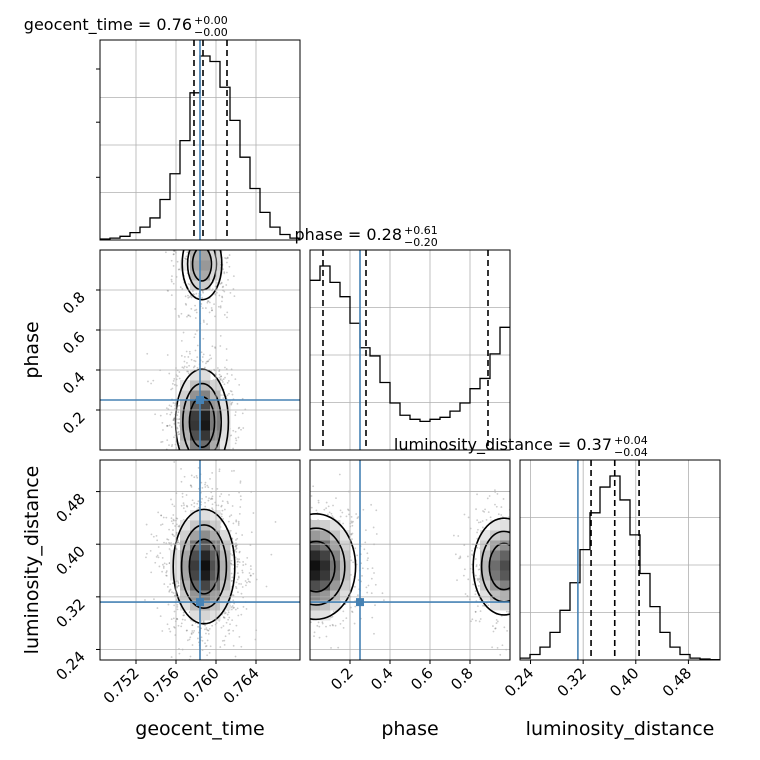 This screenshot has width=760, height=760. I want to click on title-name: luminosity_distance, so click(473, 445).